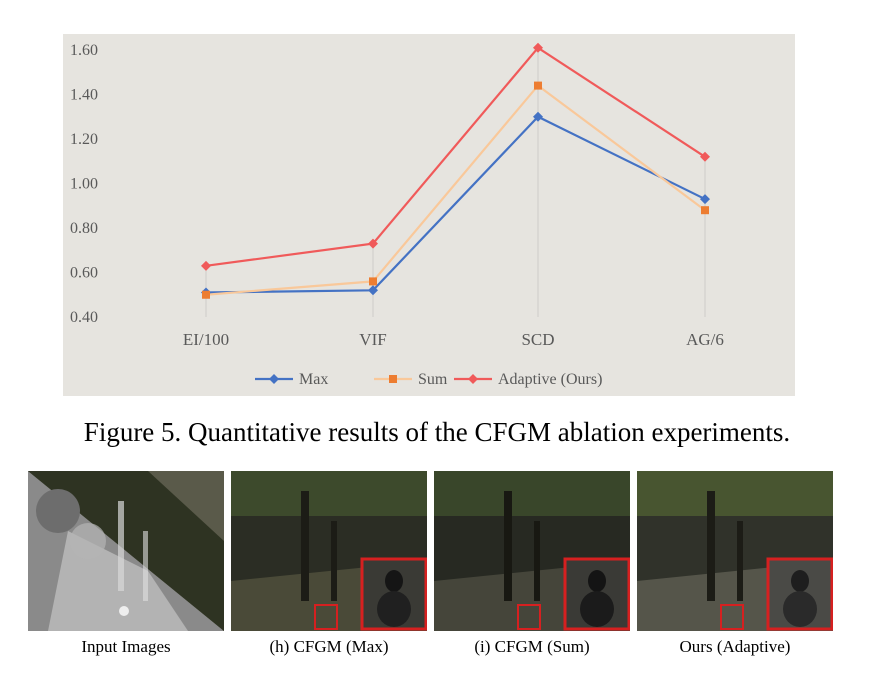 The image size is (874, 677). I want to click on y-tick-label: 1.00, so click(84, 184).